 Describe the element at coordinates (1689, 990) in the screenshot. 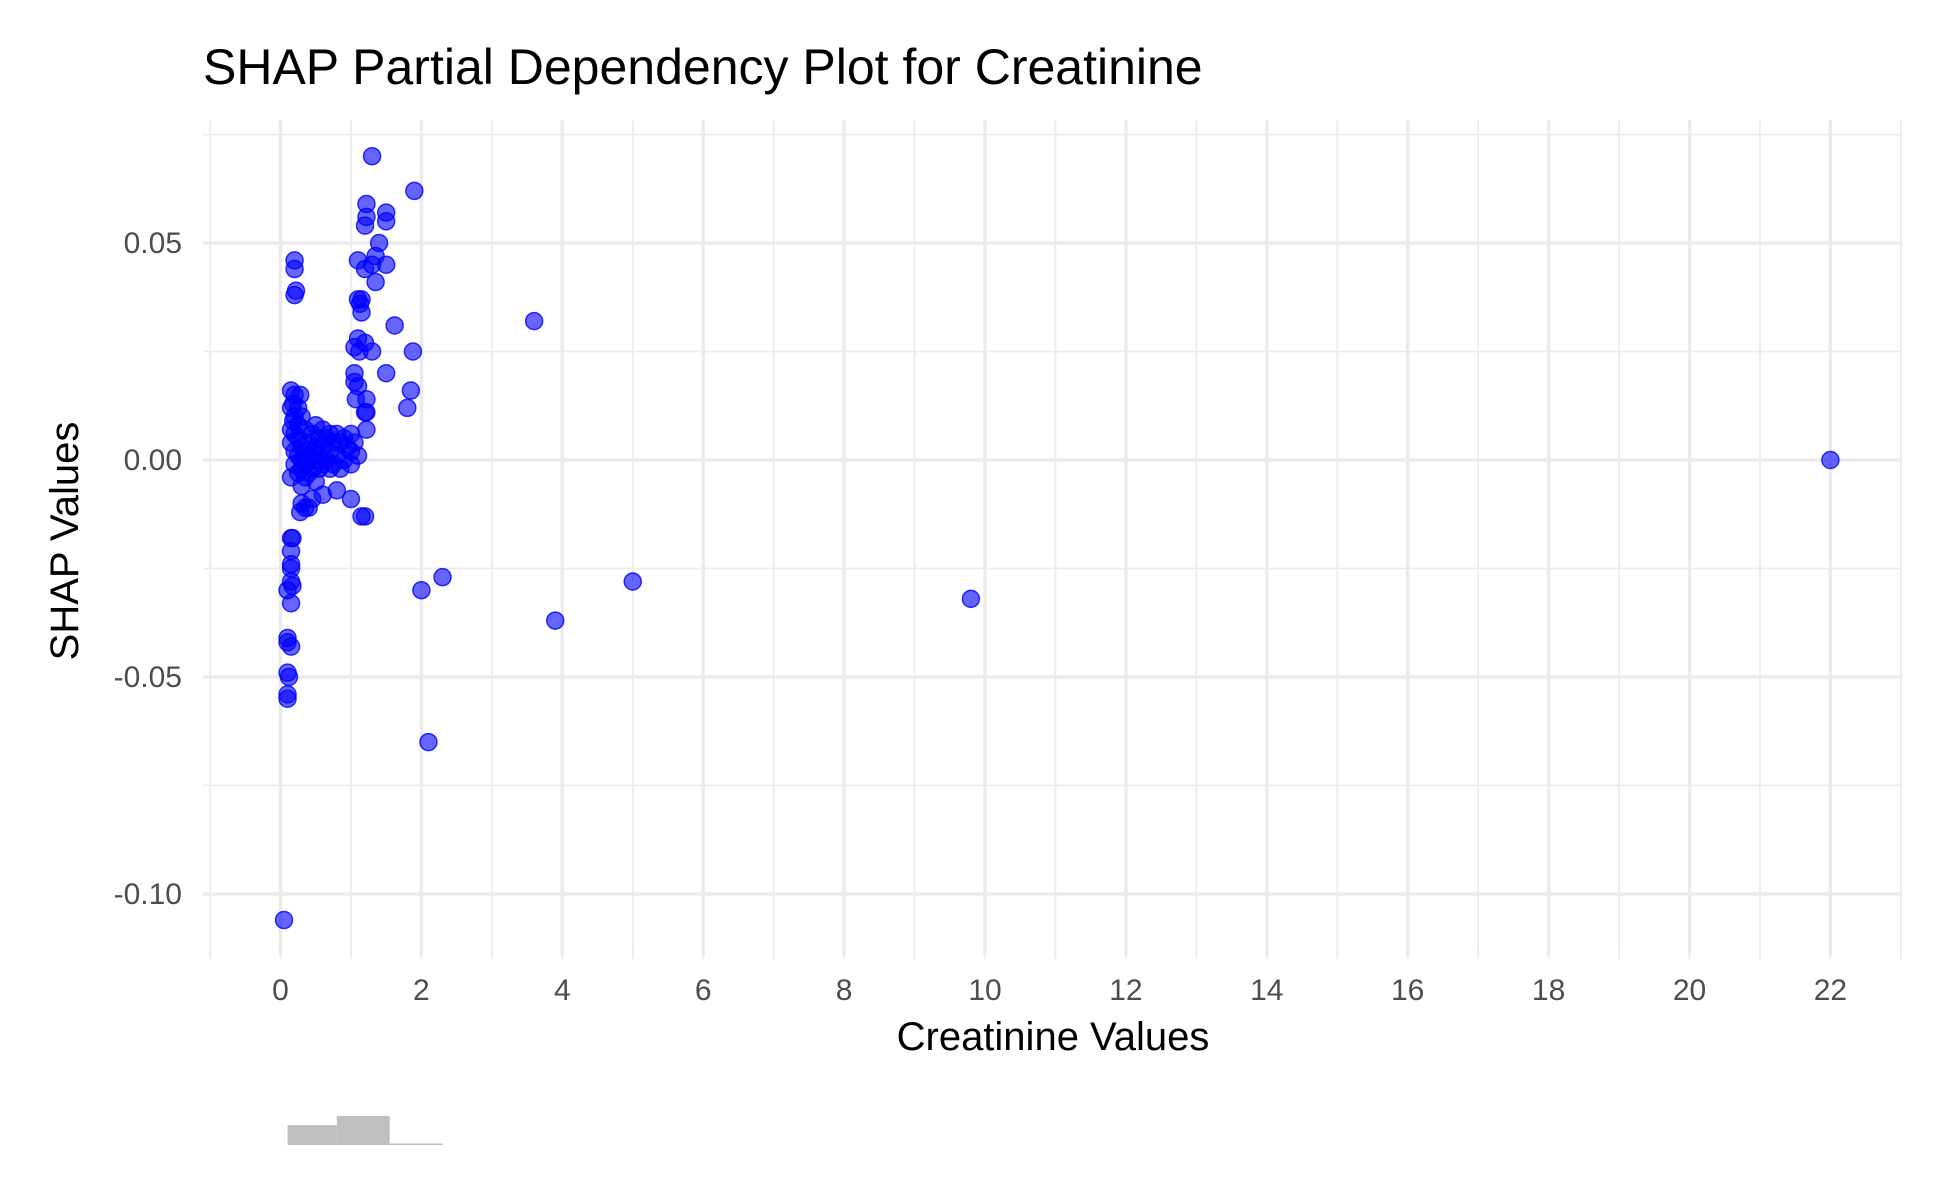

I see `x-tick-label: 20` at that location.